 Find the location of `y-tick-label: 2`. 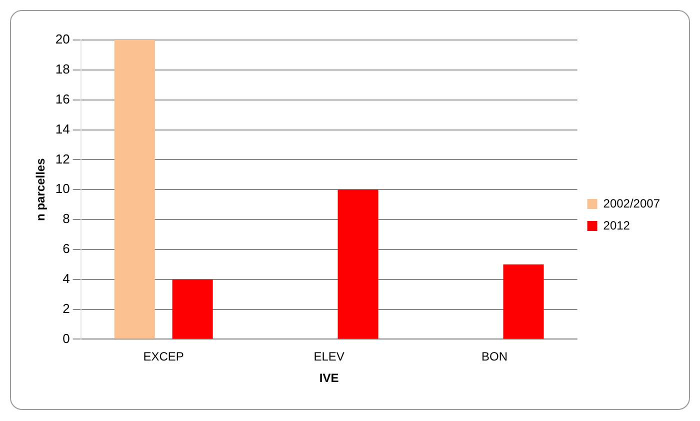

y-tick-label: 2 is located at coordinates (66, 308).